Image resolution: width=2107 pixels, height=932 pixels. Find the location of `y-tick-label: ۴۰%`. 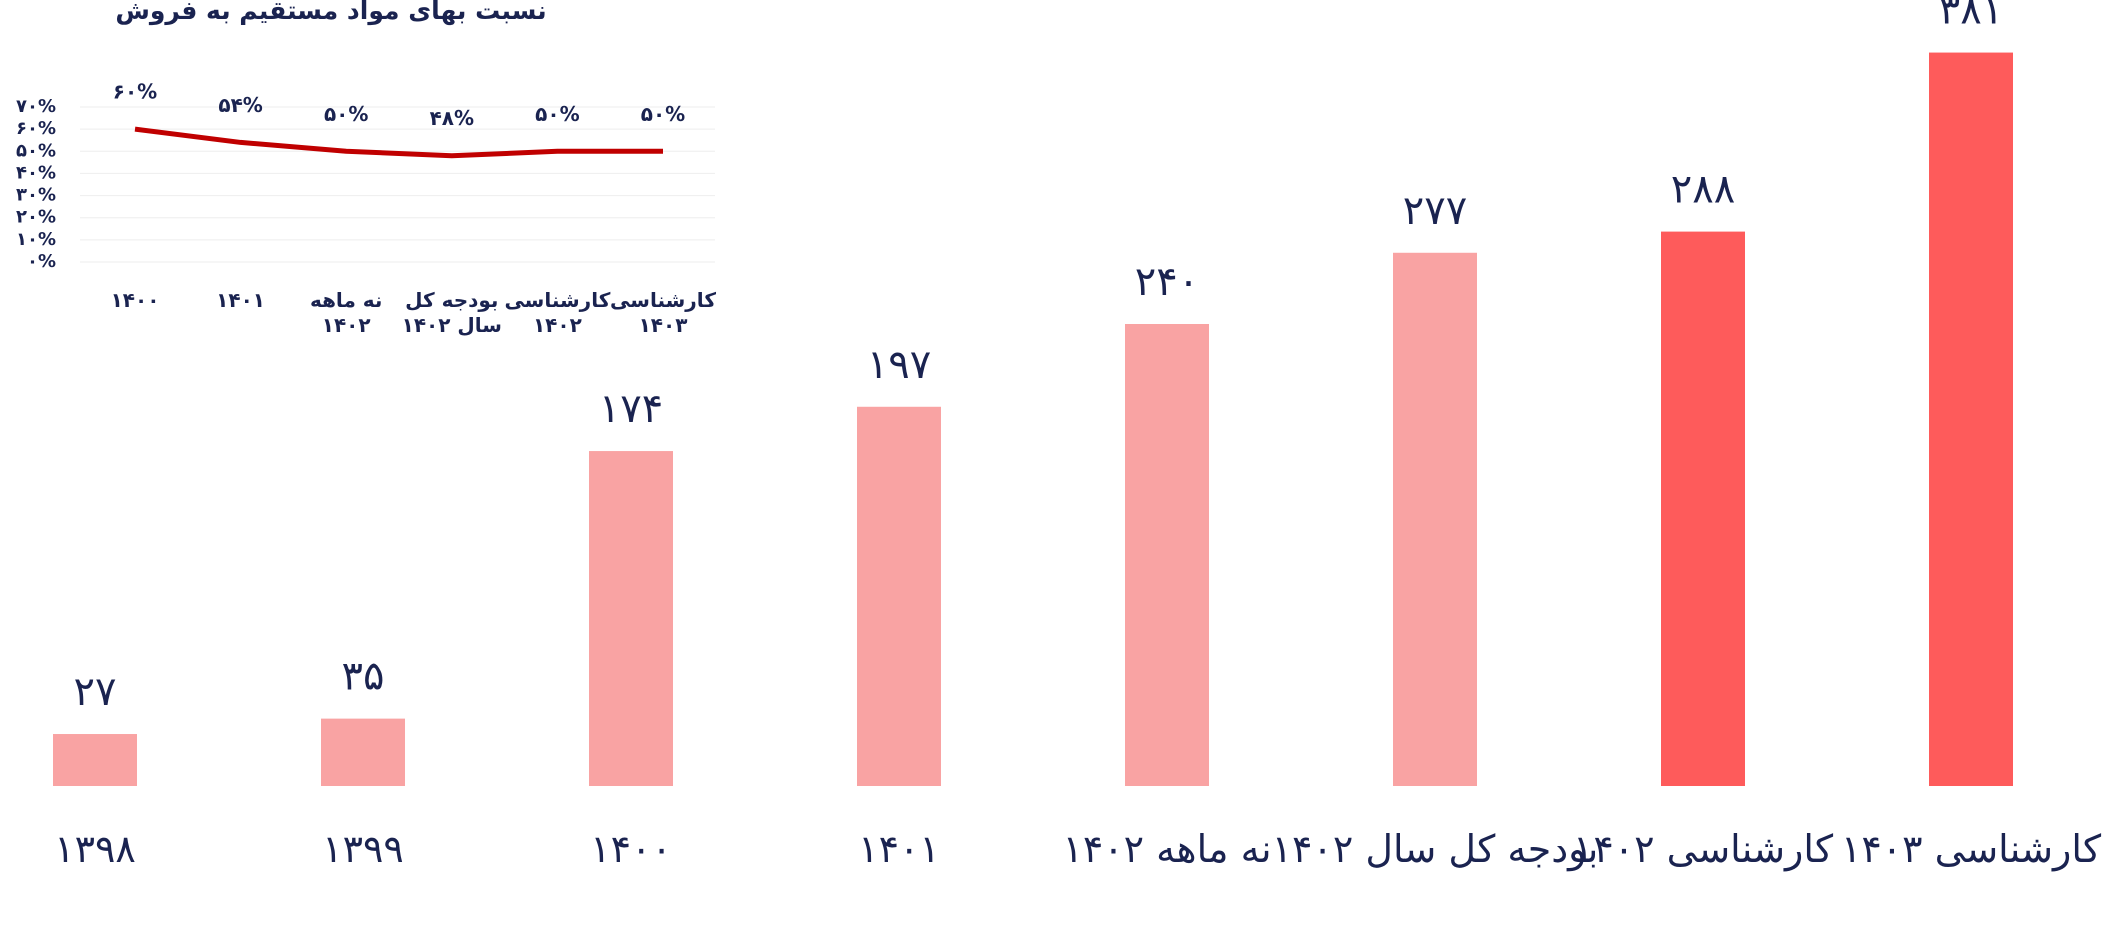

y-tick-label: ۴۰% is located at coordinates (36, 172).